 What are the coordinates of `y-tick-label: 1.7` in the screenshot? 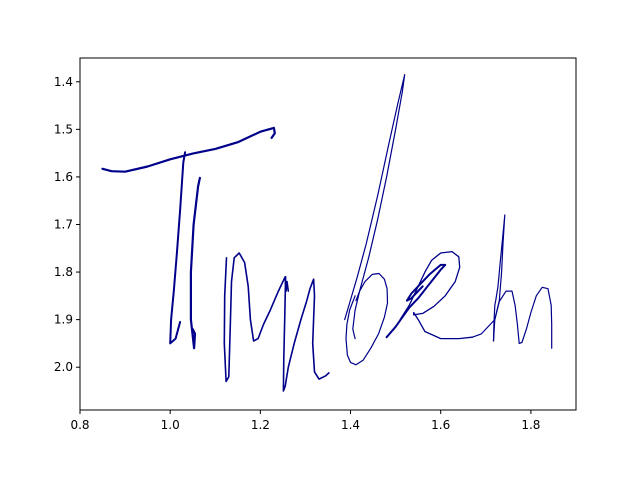 It's located at (63, 224).